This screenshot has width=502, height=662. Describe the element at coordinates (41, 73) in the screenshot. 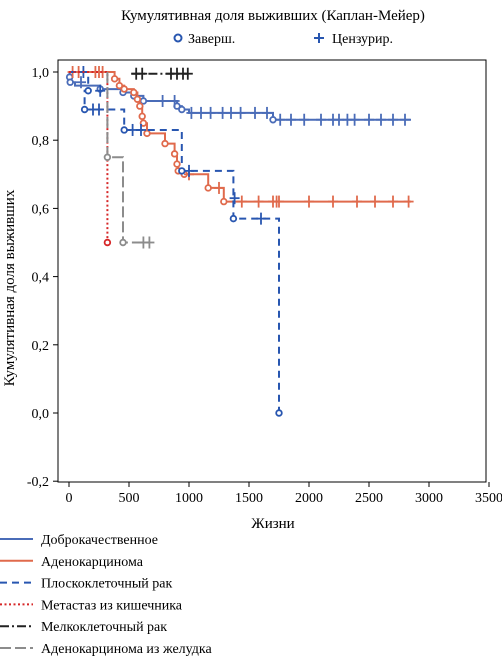

I see `y-tick-label: 1,0` at that location.